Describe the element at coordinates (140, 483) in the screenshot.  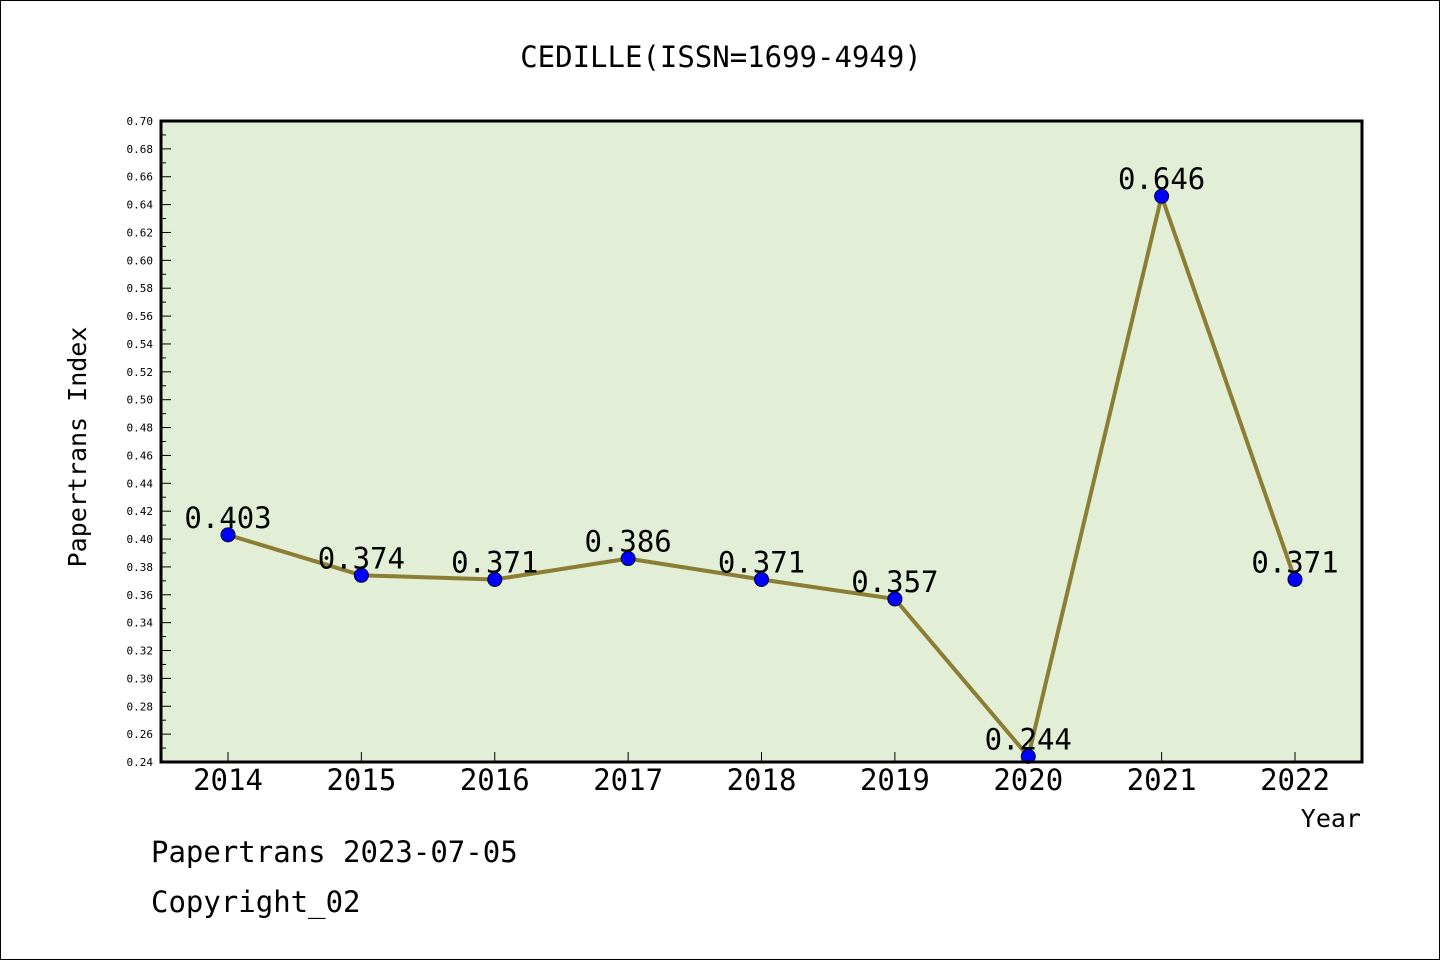
I see `y-tick-label: 0.44` at that location.